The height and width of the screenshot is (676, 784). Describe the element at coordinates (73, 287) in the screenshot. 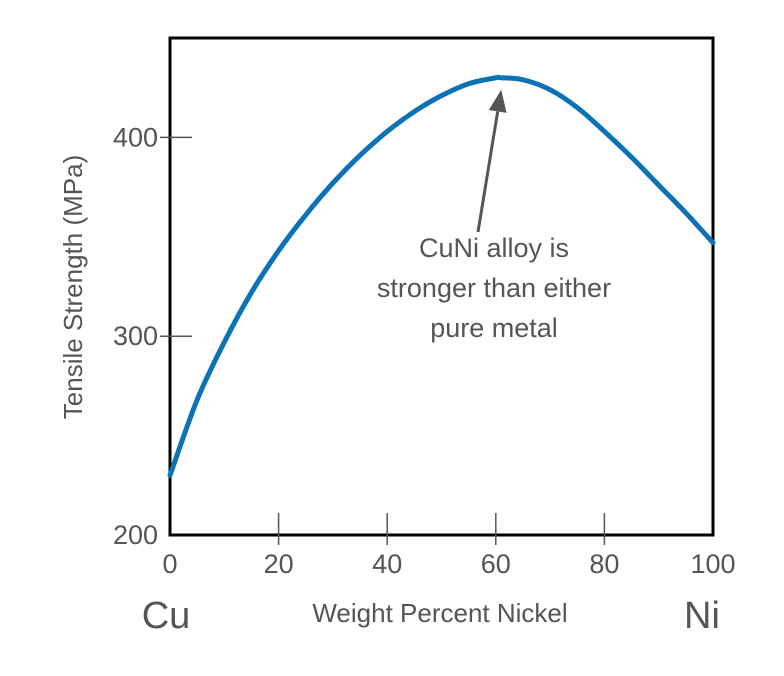

I see `y-axis-title: Tensile Strength (MPa)` at that location.